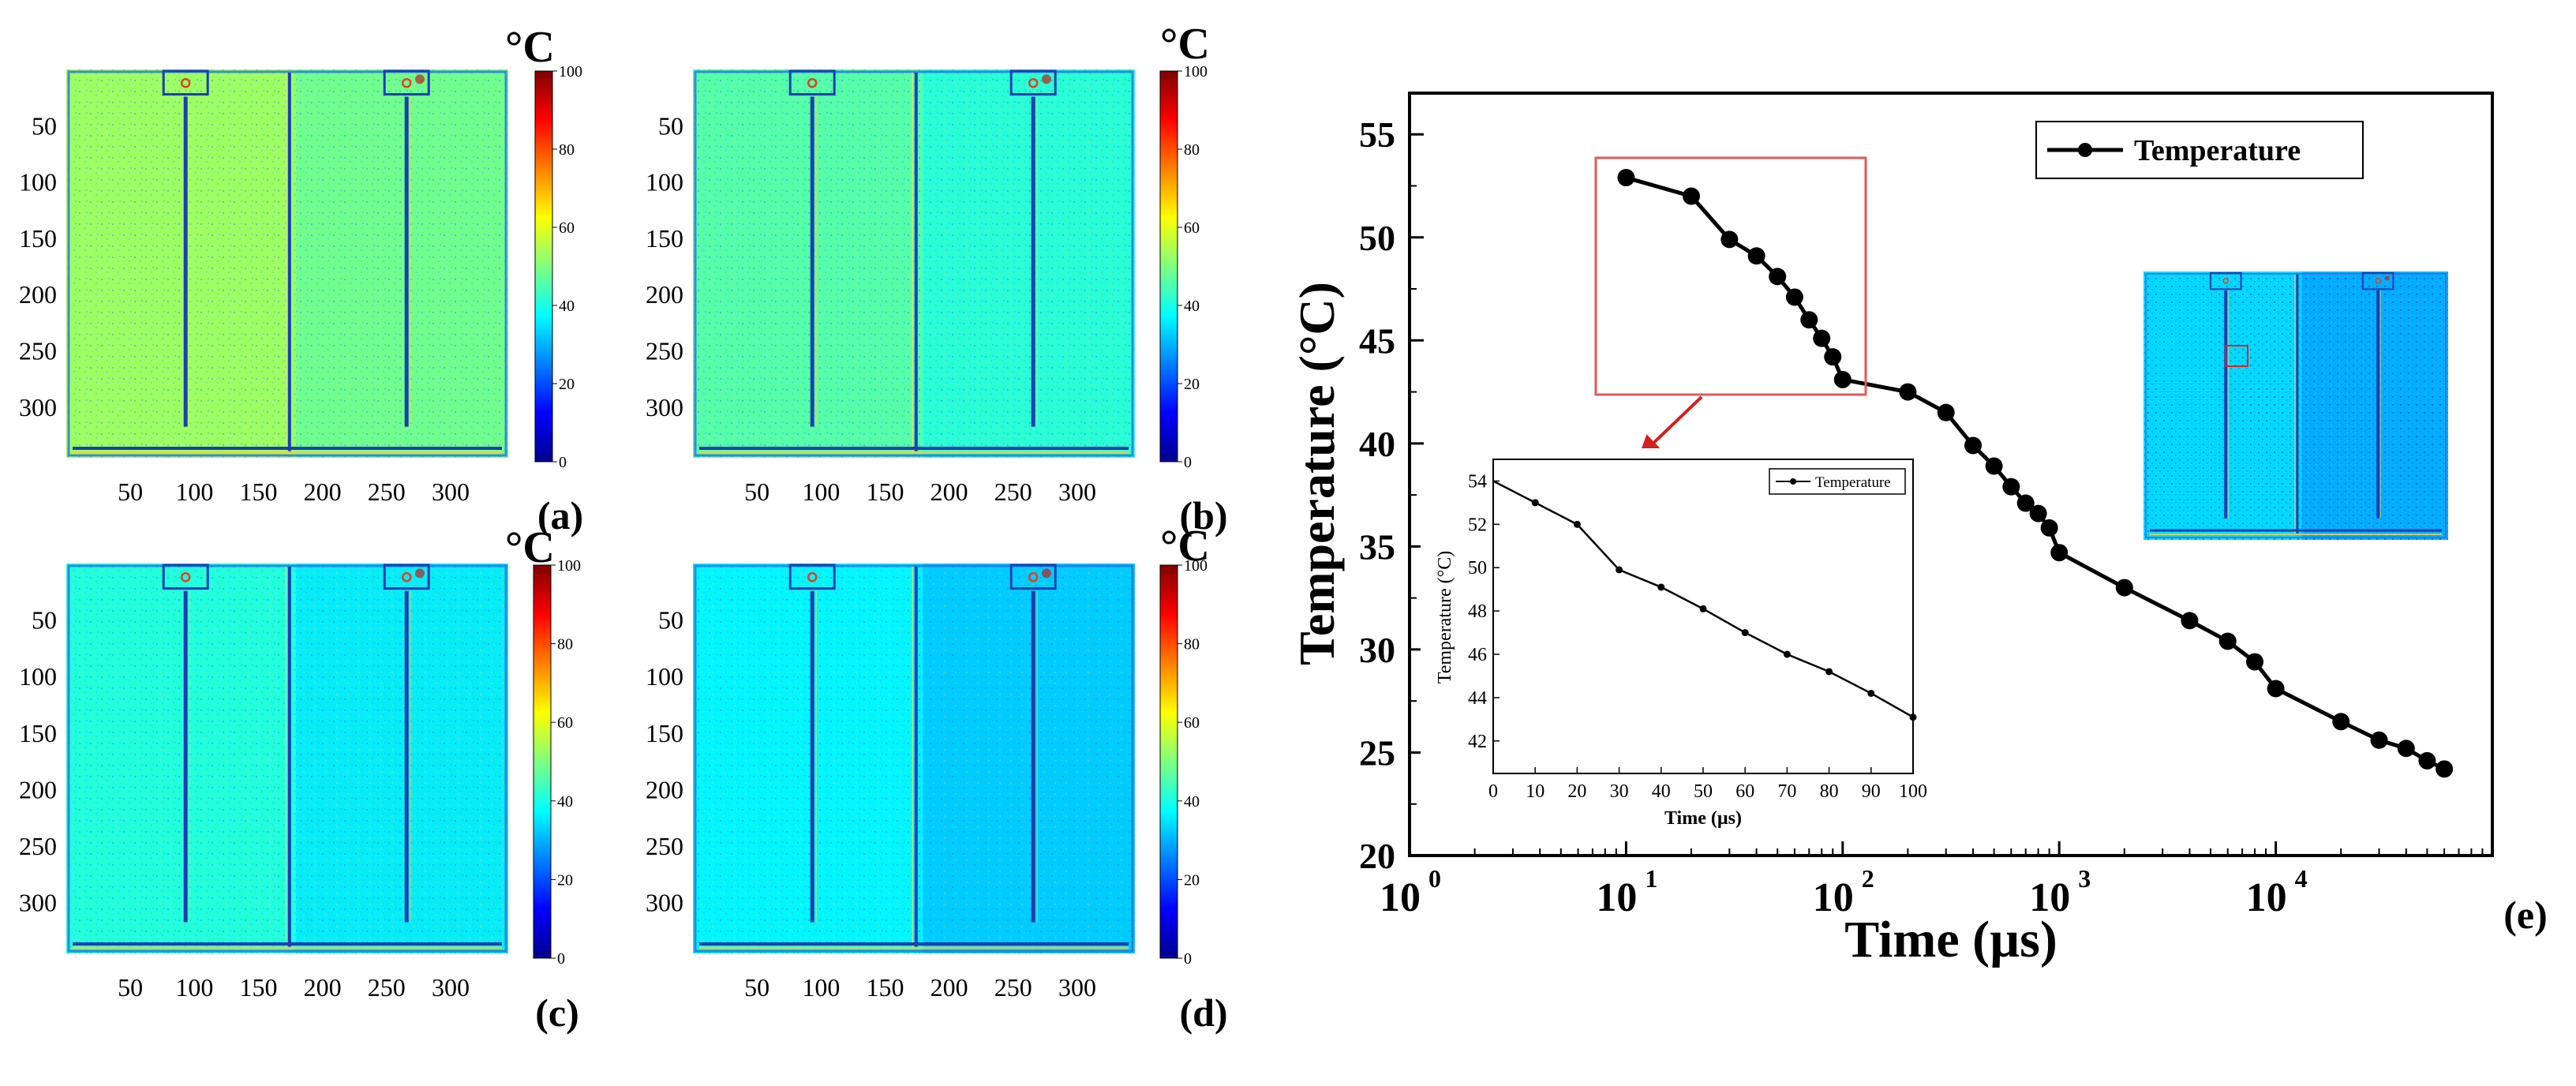 The width and height of the screenshot is (2576, 1086). What do you see at coordinates (1477, 568) in the screenshot?
I see `inset-y-tick-label: 50` at bounding box center [1477, 568].